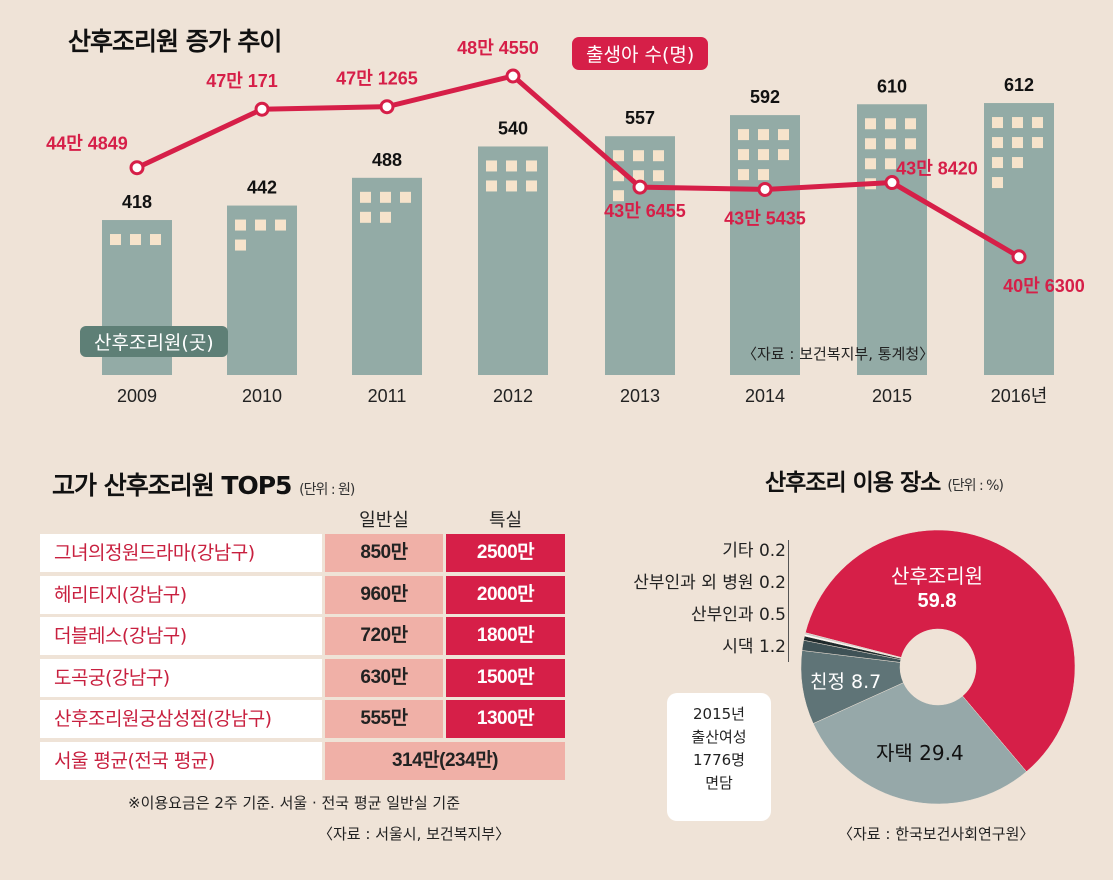  What do you see at coordinates (384, 636) in the screenshot?
I see `table-cell-general: 720만` at bounding box center [384, 636].